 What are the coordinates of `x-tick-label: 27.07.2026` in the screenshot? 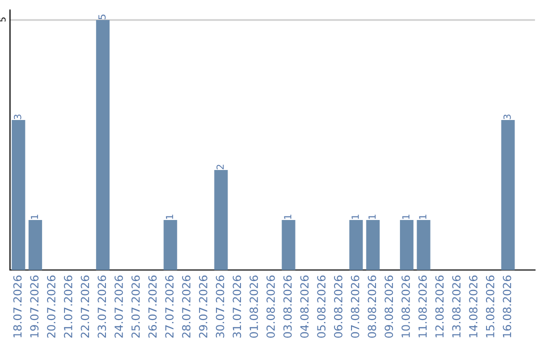 It's located at (169, 307).